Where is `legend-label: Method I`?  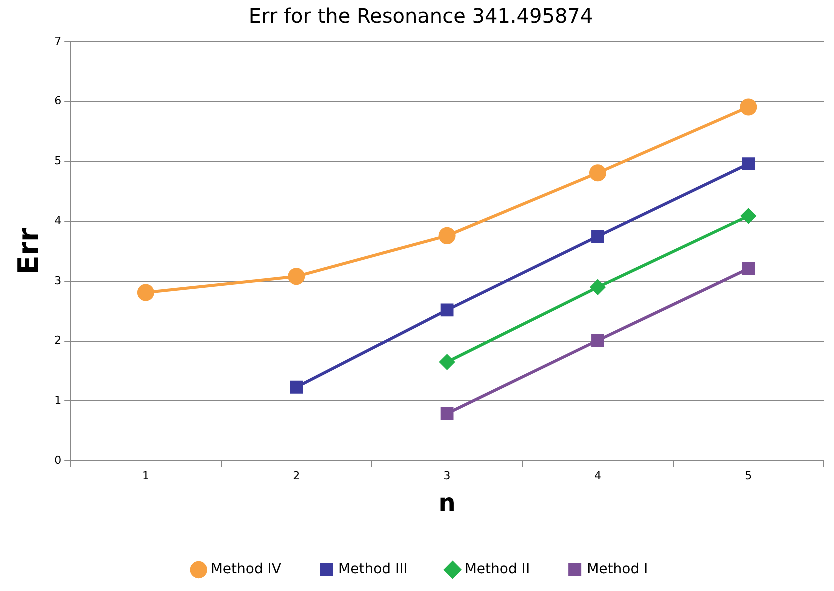
legend-label: Method I is located at coordinates (617, 570).